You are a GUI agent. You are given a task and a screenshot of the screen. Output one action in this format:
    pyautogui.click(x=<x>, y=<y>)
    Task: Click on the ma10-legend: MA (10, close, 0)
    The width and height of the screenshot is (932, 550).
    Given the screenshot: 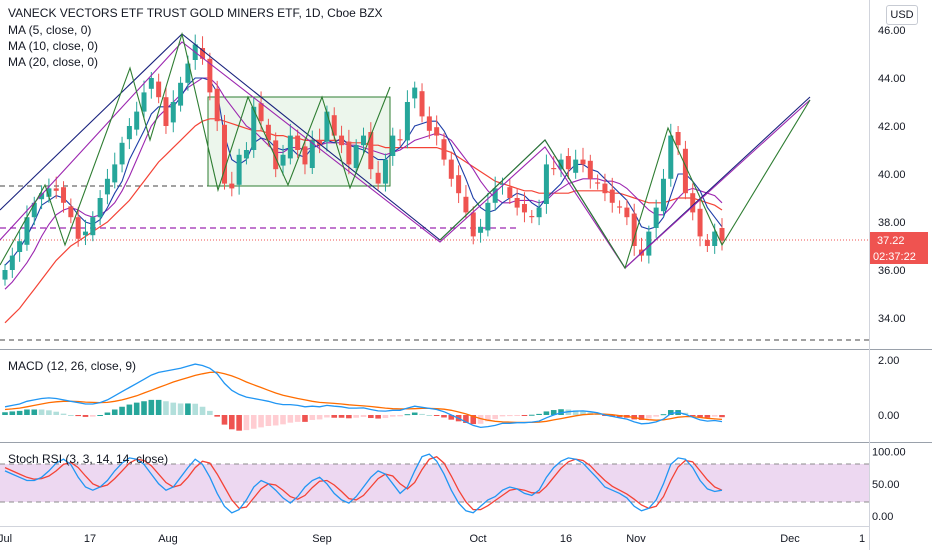 What is the action you would take?
    pyautogui.click(x=53, y=46)
    